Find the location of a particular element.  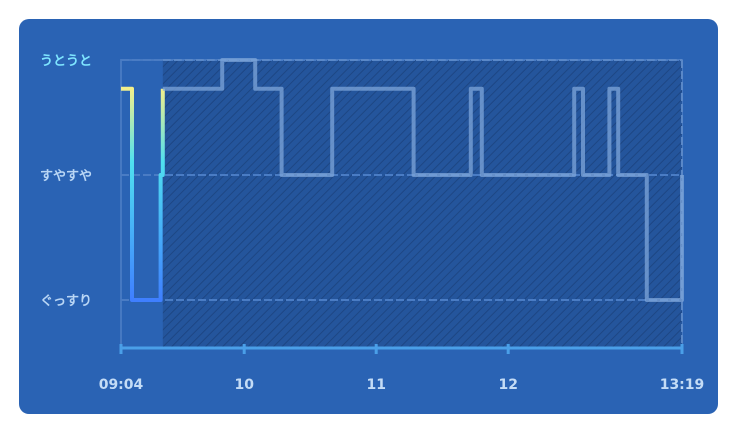

x-tick-label: 11 is located at coordinates (375, 385).